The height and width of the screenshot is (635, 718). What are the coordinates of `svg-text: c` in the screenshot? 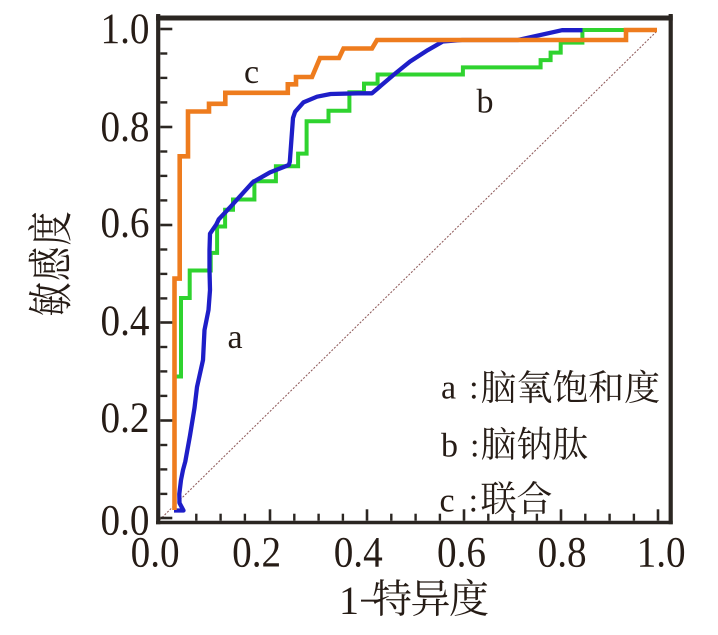 It's located at (251, 72).